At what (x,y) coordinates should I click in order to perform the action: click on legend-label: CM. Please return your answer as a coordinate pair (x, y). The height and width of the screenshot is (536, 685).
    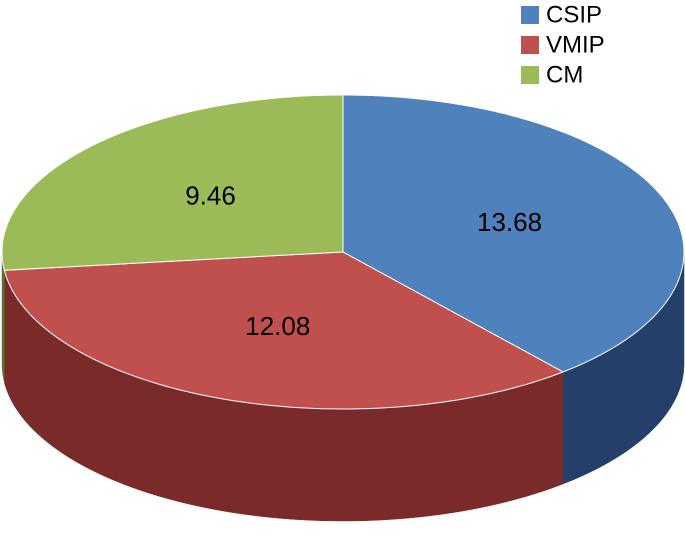
    Looking at the image, I should click on (564, 74).